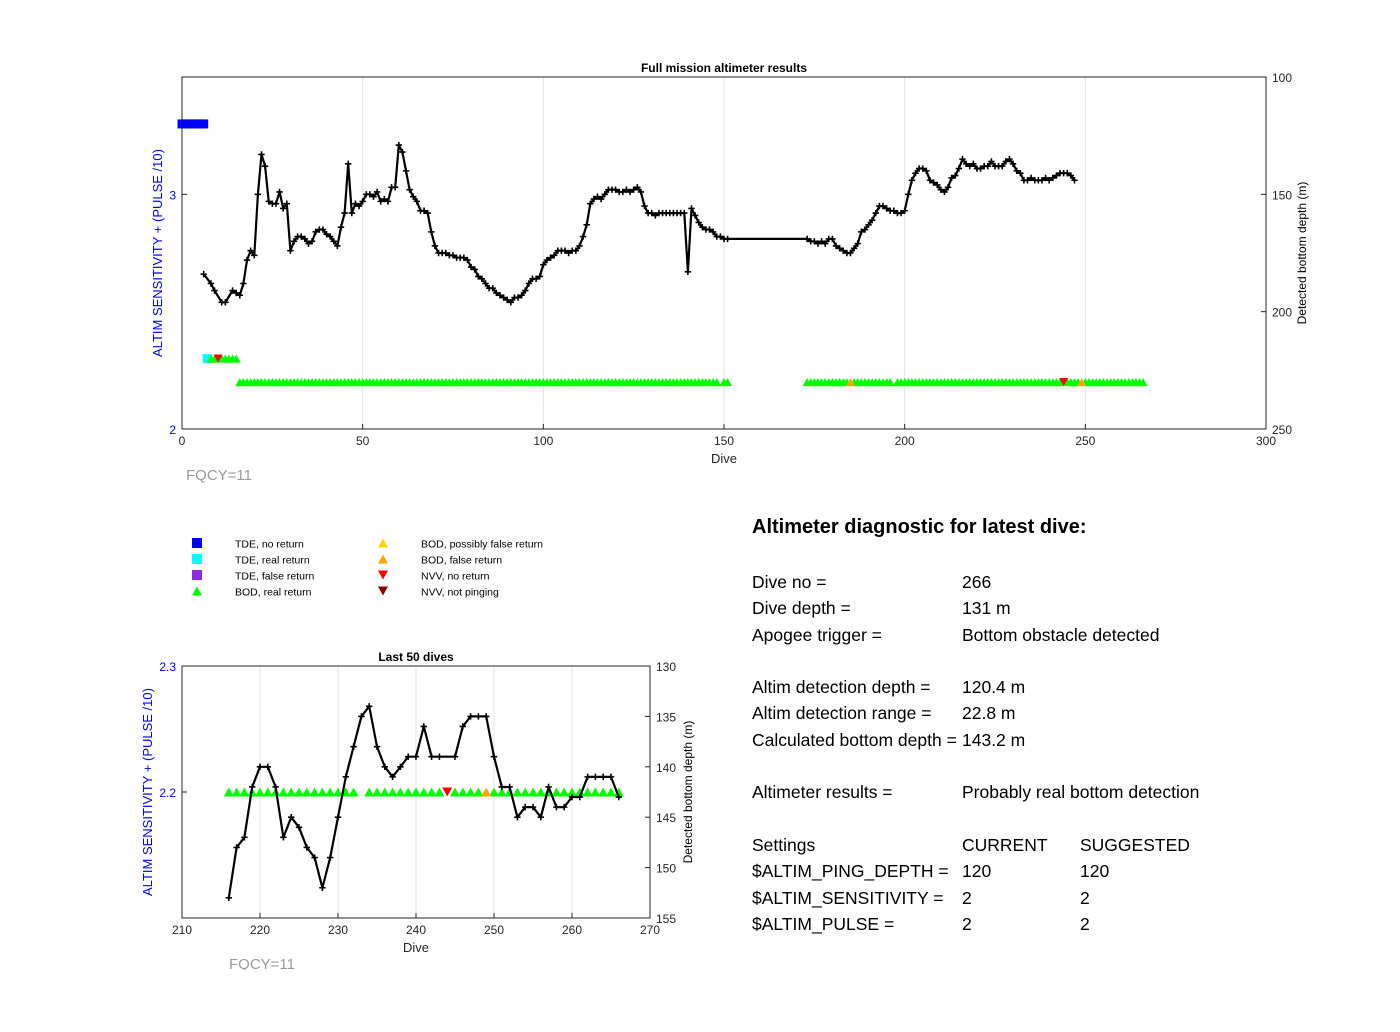  What do you see at coordinates (461, 561) in the screenshot?
I see `legend-label: BOD, false return` at bounding box center [461, 561].